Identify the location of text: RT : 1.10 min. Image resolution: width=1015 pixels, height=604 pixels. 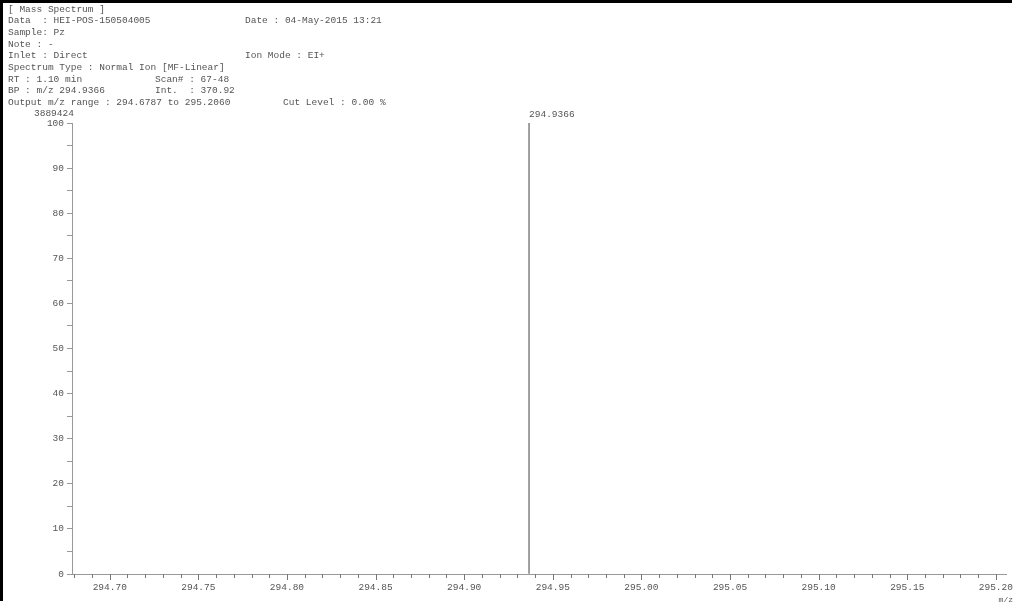
(45, 79).